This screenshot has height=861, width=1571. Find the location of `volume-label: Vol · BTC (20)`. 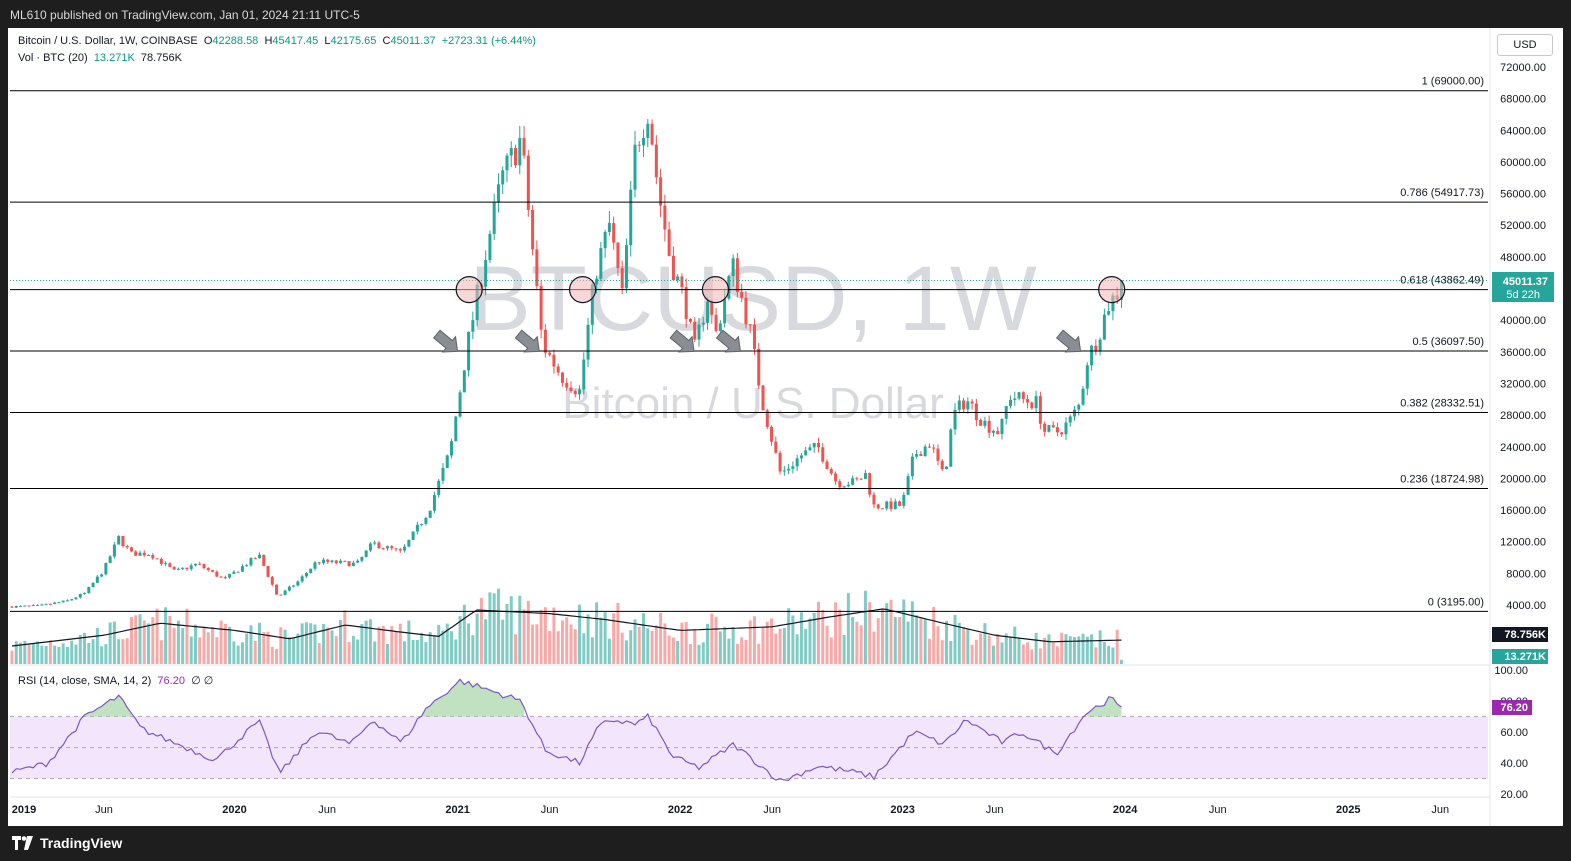

volume-label: Vol · BTC (20) is located at coordinates (53, 58).